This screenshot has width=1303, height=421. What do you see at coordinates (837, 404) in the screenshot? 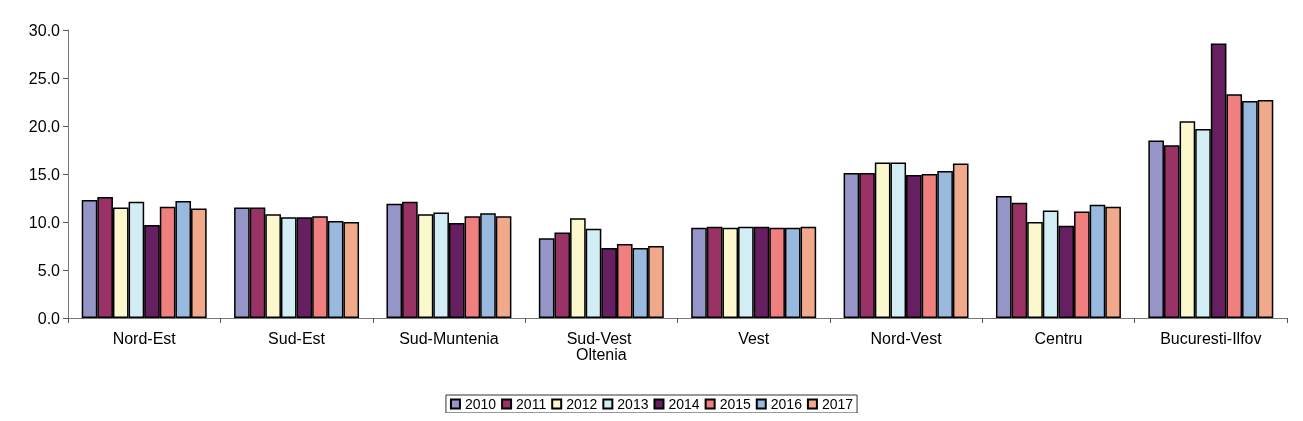
I see `legend-label: 2017` at bounding box center [837, 404].